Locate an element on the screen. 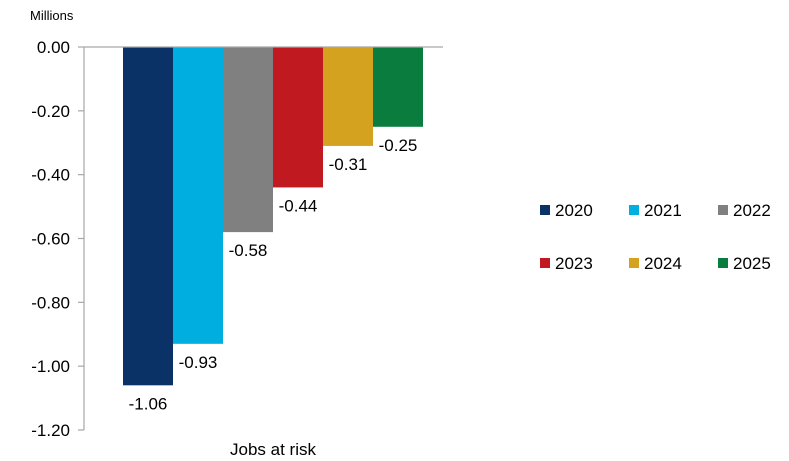  legend-label: 2020 is located at coordinates (574, 210).